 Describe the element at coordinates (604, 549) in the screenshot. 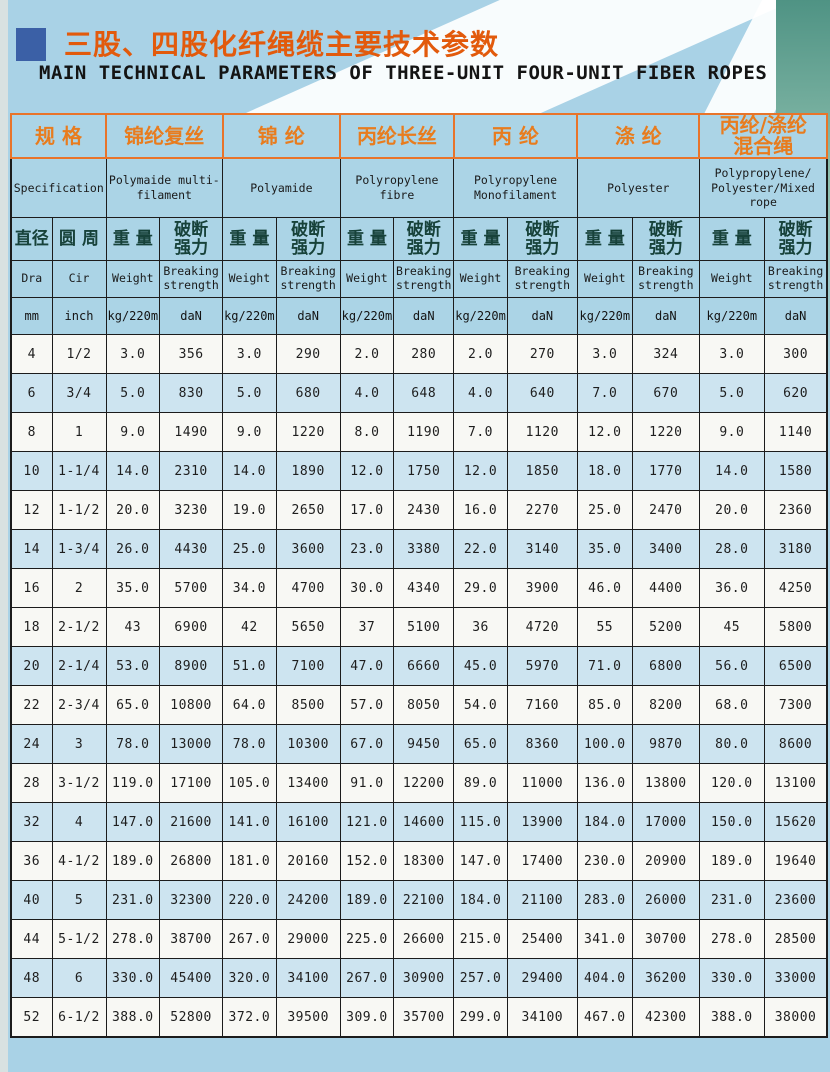

I see `table-cell: 35.0` at that location.